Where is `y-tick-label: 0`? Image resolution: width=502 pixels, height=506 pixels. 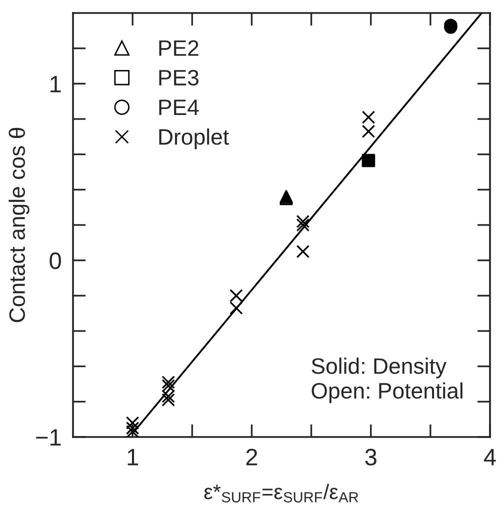
y-tick-label: 0 is located at coordinates (55, 261).